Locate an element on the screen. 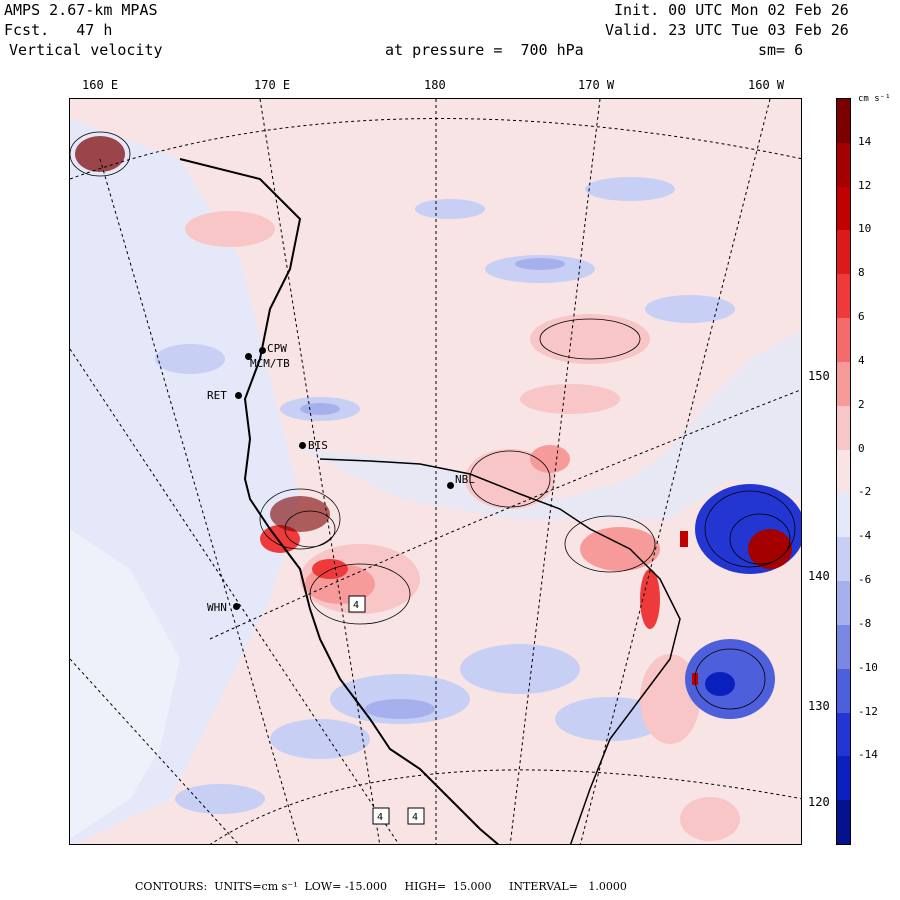 This screenshot has width=900, height=900. colorbar-tick-label: 12 is located at coordinates (865, 185).